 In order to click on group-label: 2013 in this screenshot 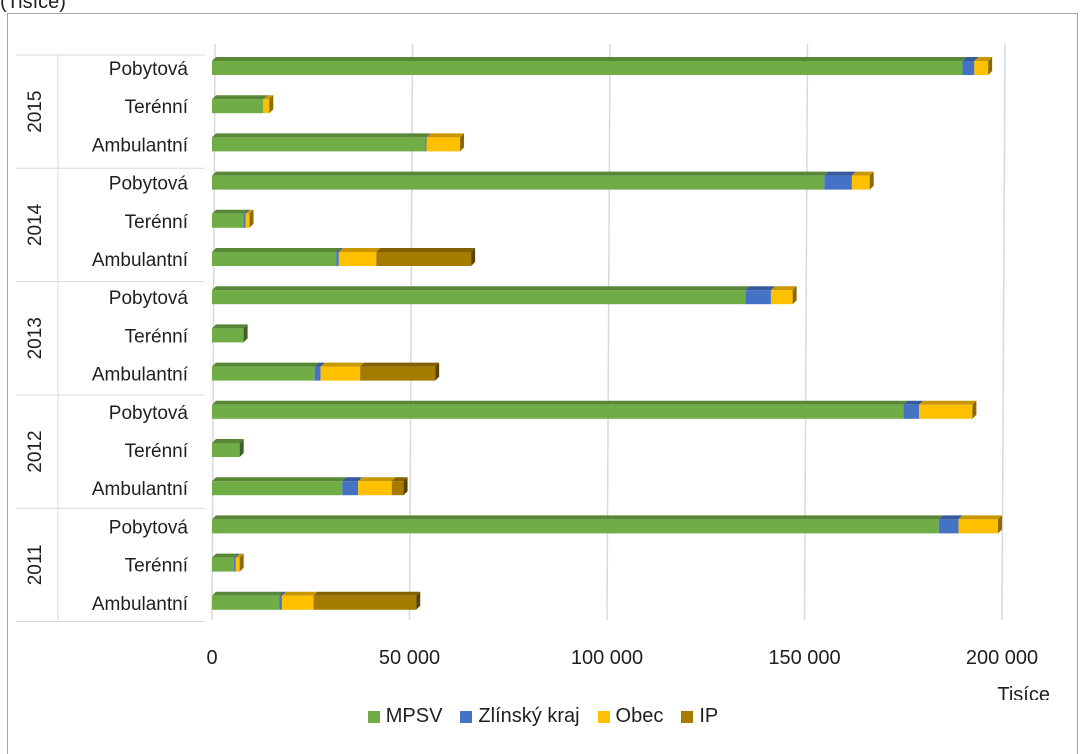, I will do `click(35, 338)`.